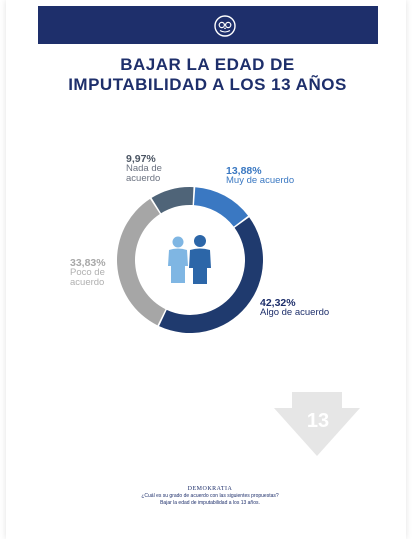 The image size is (415, 539). I want to click on label-nada-line2: acuerdo, so click(143, 178).